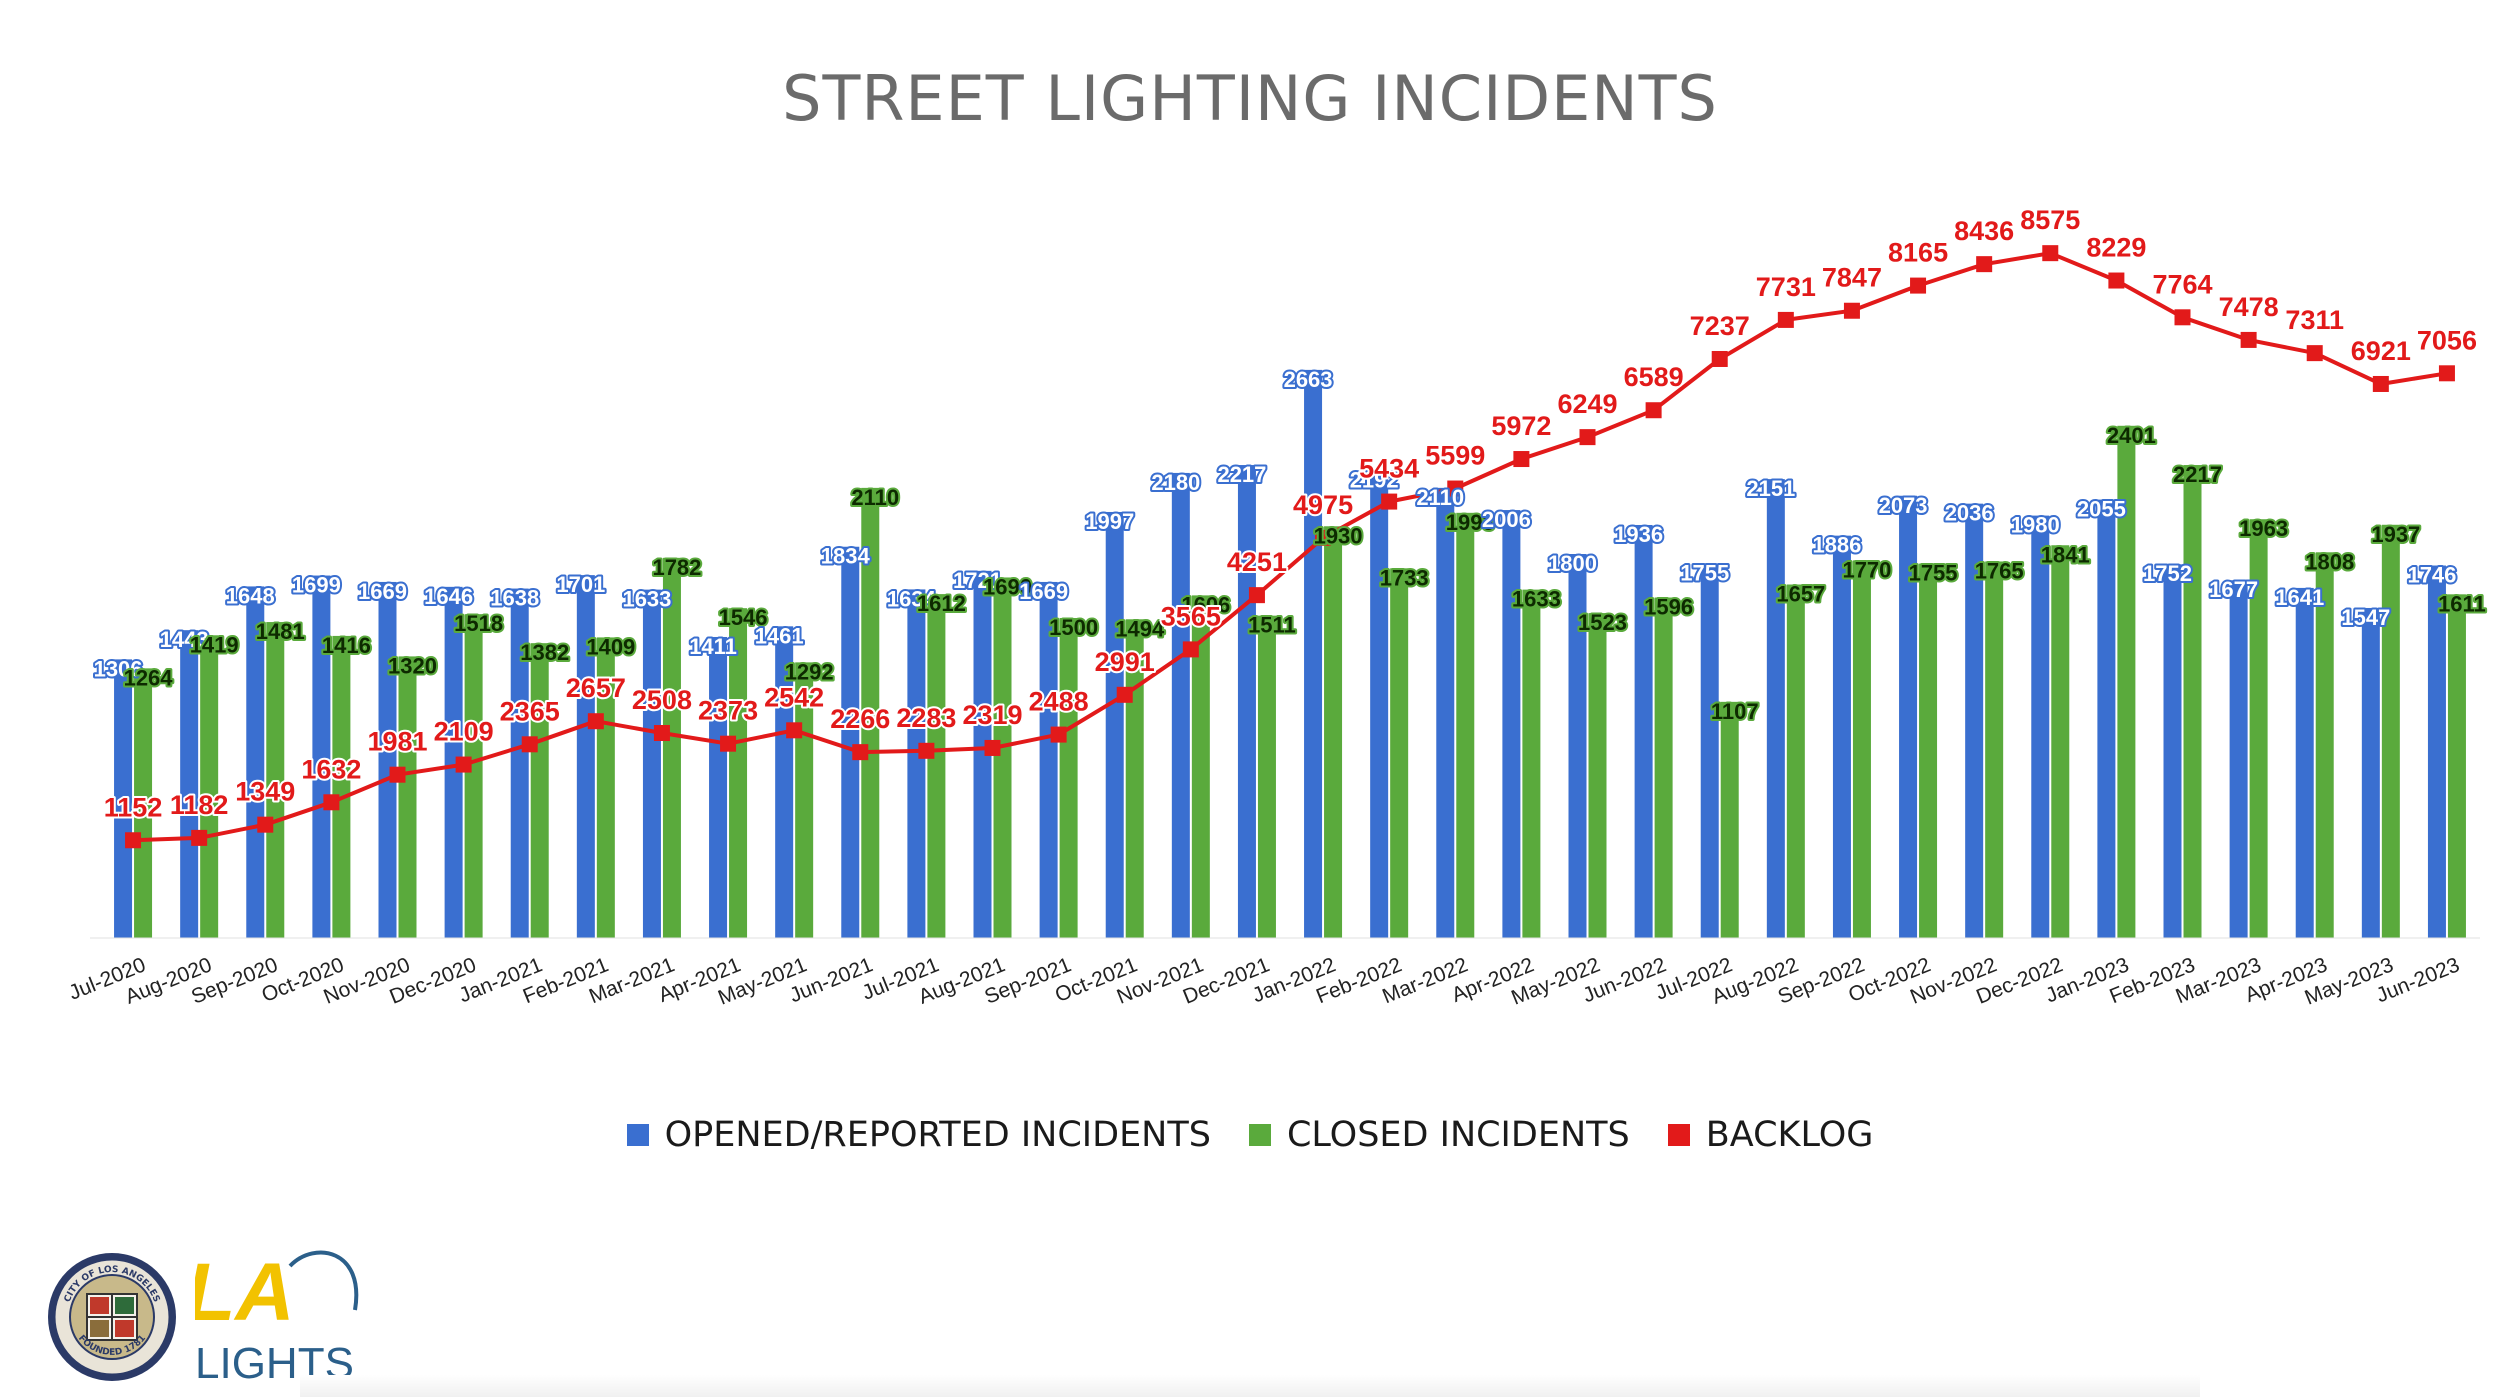  I want to click on label-backlog-Oct-2020: 1632, so click(331, 769).